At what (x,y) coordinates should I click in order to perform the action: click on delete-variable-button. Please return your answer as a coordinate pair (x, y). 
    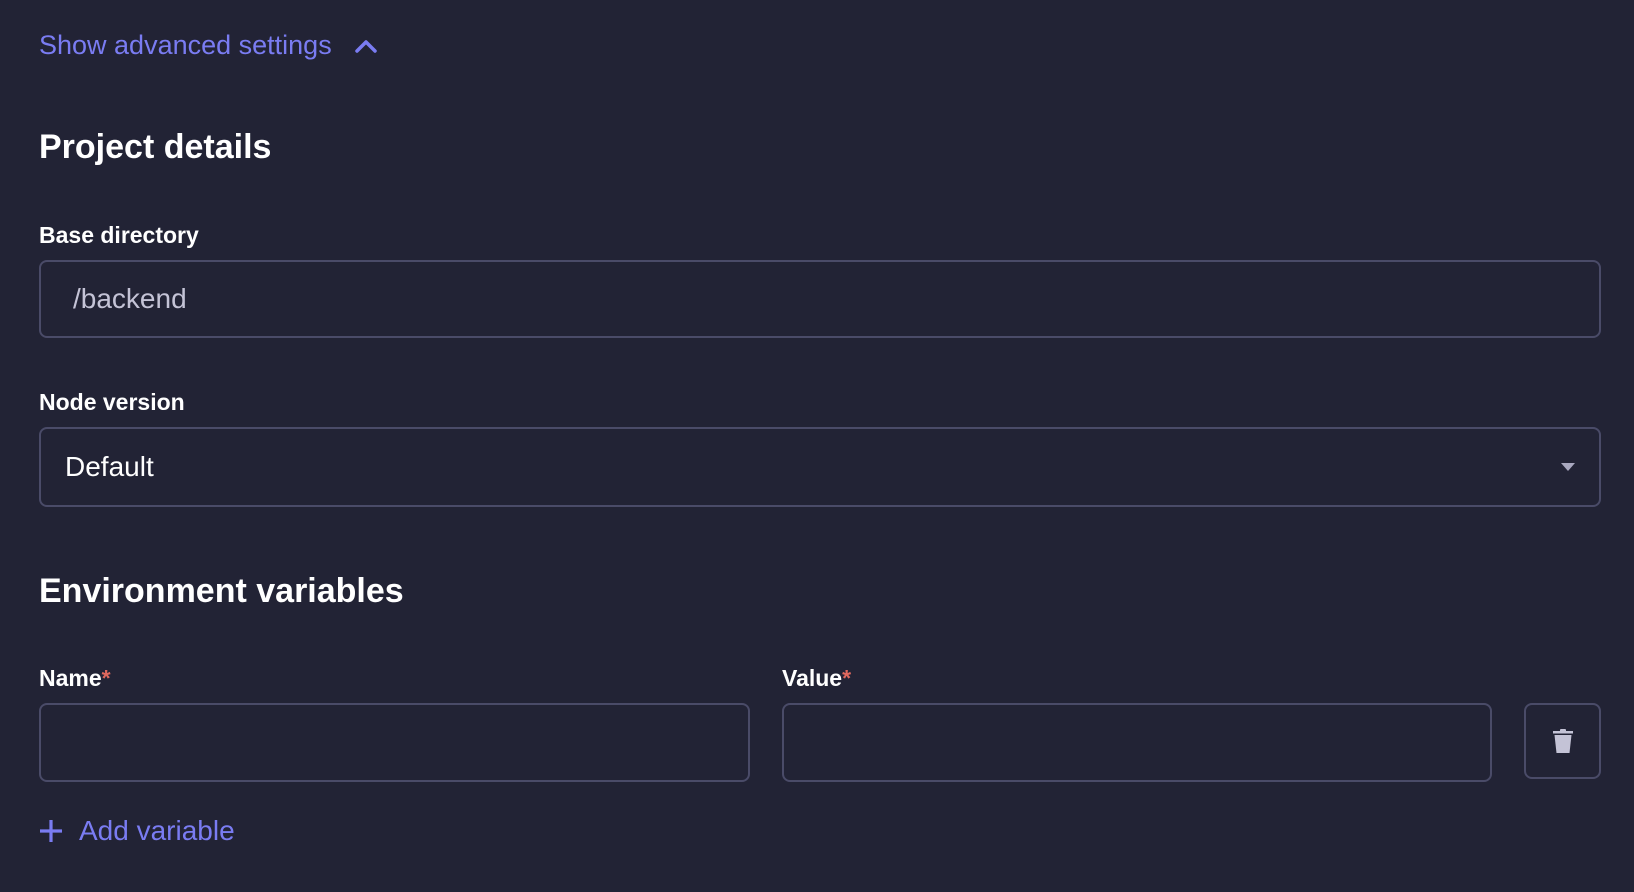
    Looking at the image, I should click on (1562, 741).